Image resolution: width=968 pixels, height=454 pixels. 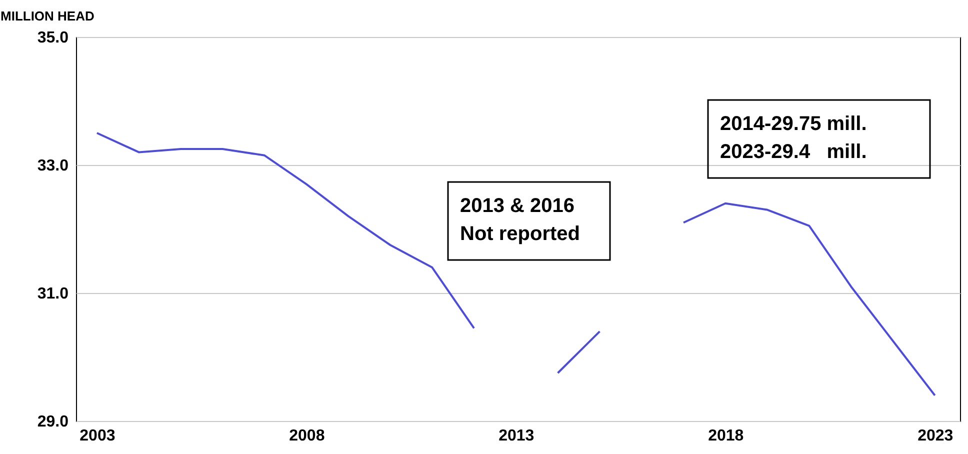 I want to click on y-tick-label: 29.0, so click(x=53, y=422).